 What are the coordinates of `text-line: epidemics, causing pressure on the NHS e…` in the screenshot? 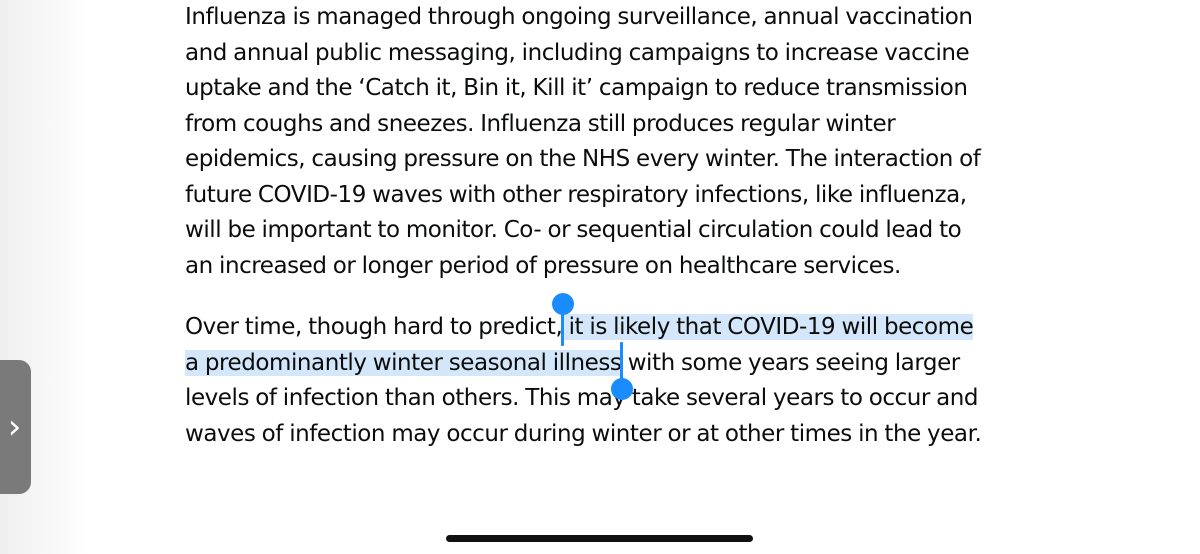 It's located at (583, 159).